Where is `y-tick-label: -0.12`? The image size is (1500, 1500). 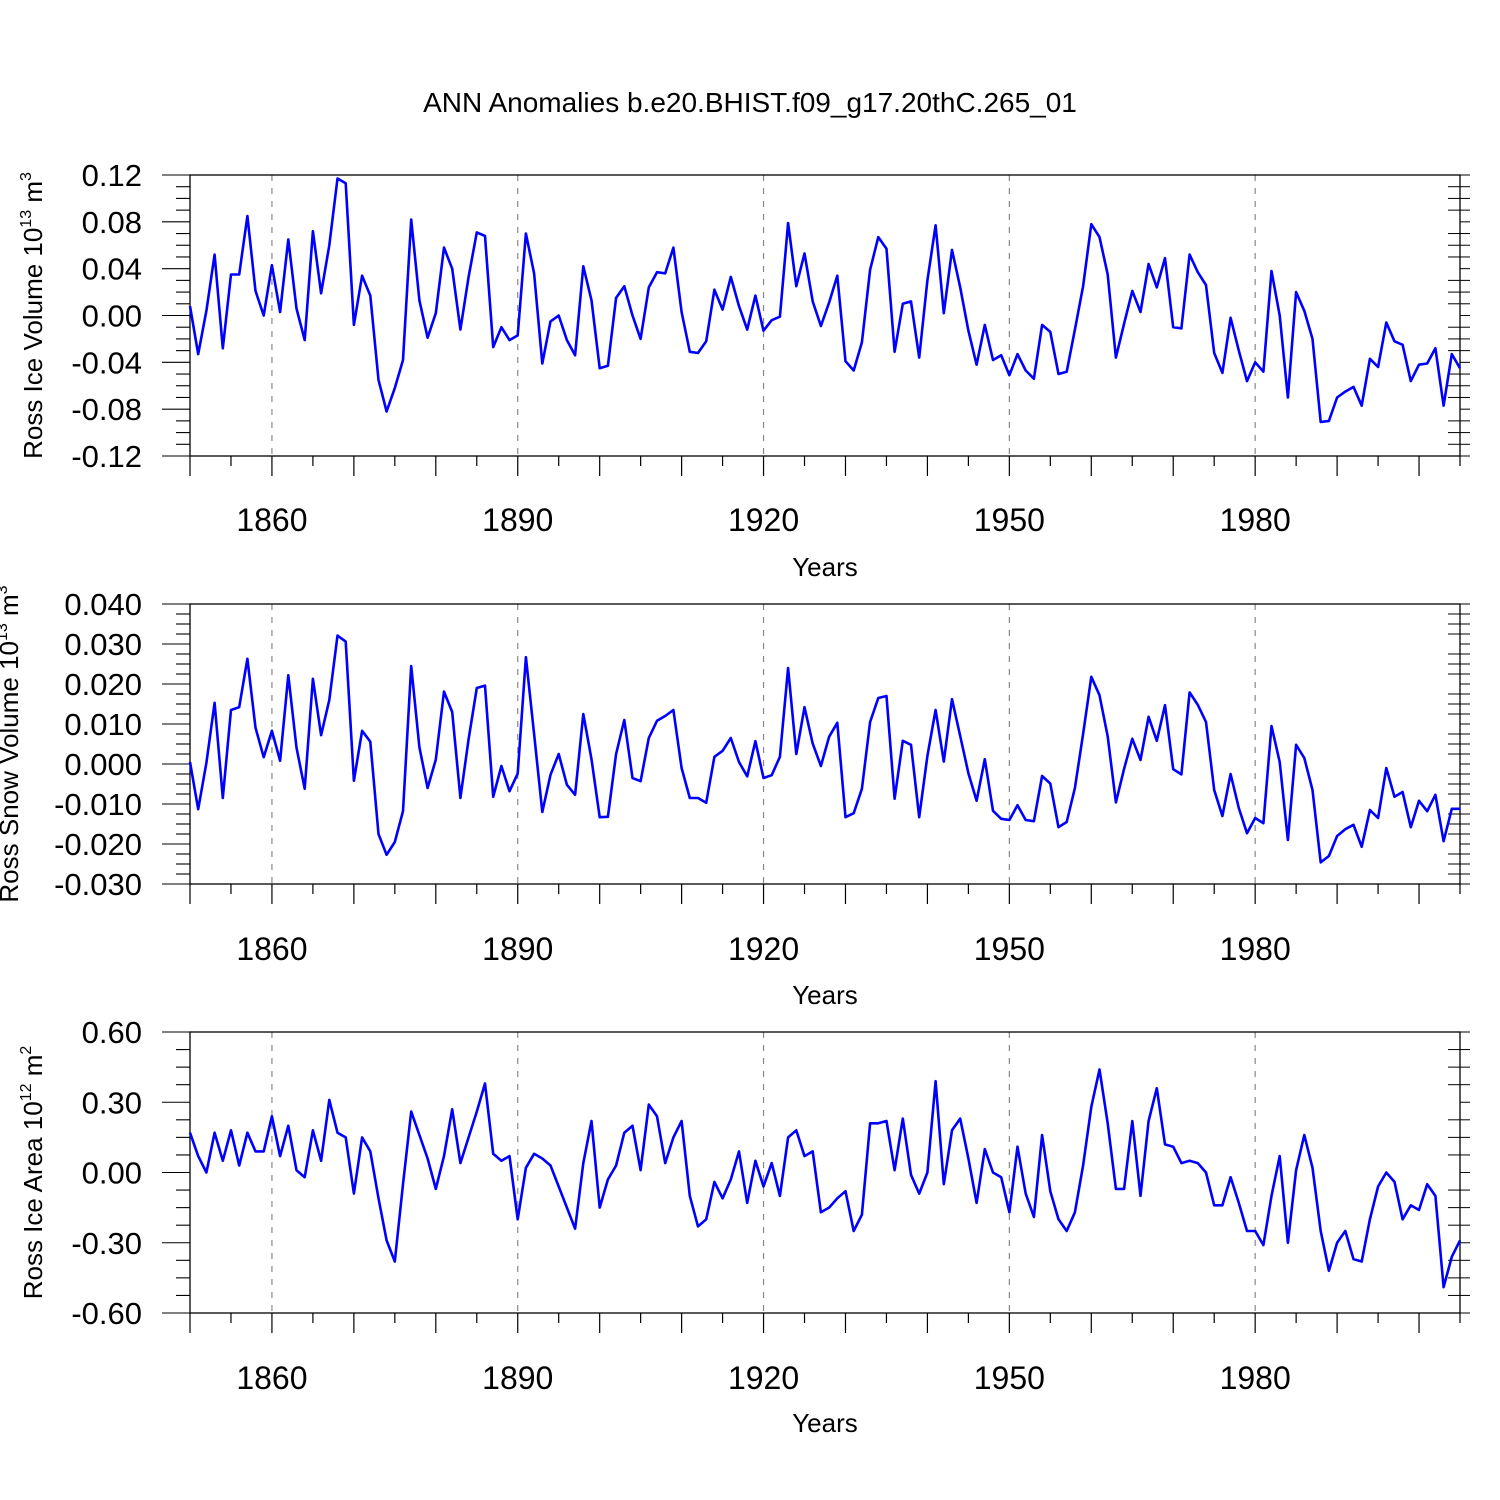 y-tick-label: -0.12 is located at coordinates (106, 456).